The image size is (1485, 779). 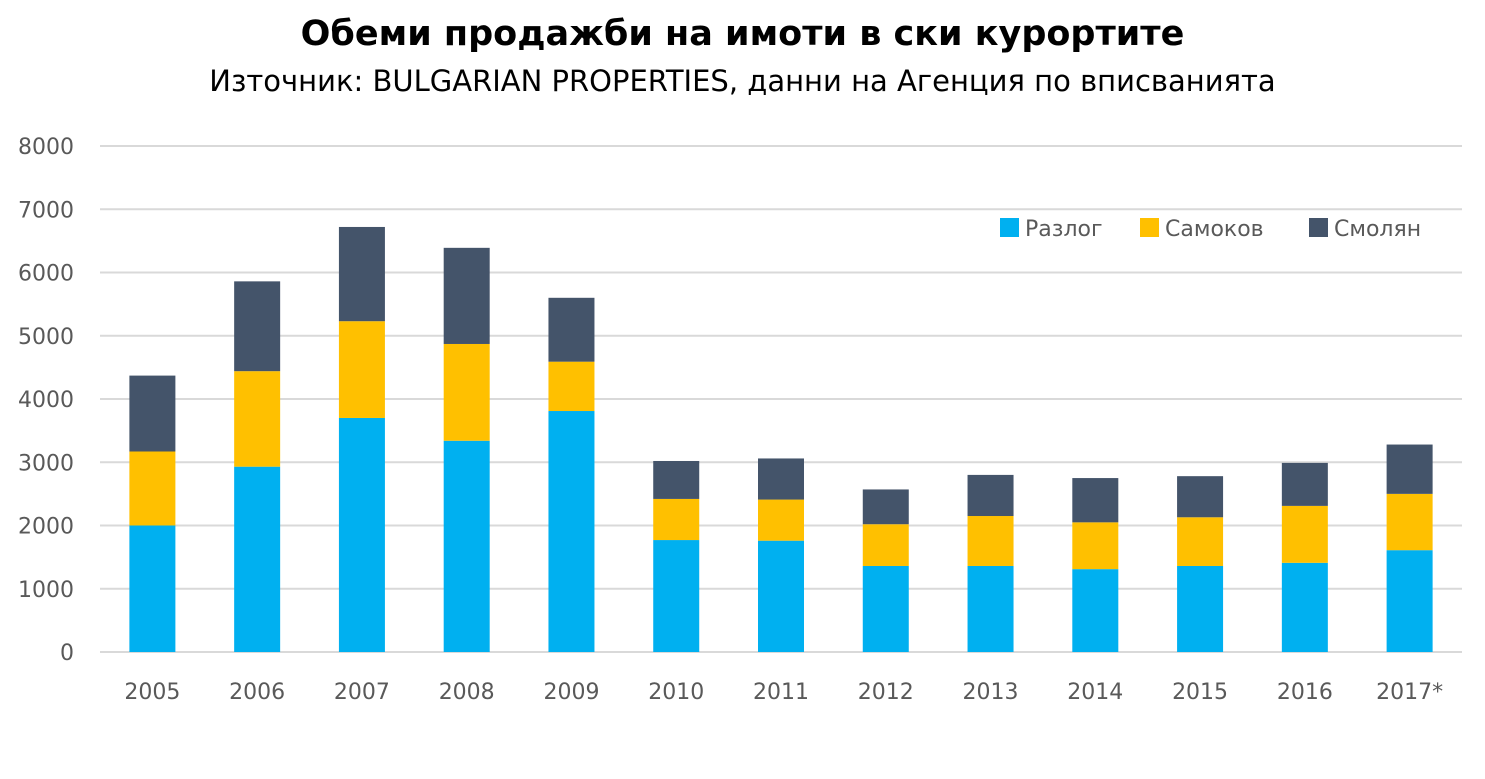 I want to click on y-tick-label: 6000, so click(x=46, y=274).